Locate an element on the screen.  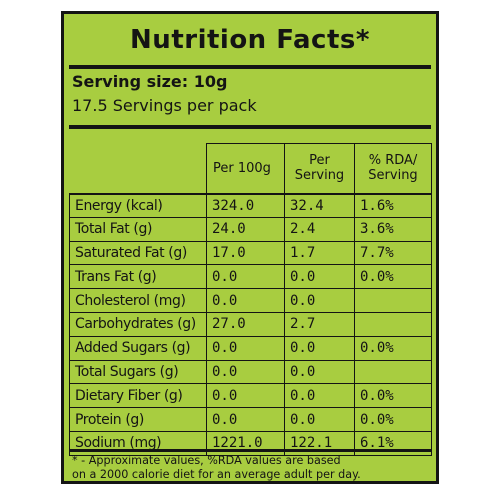
table-row: Dietary Fiber (g) 0.0 0.0 0.0% is located at coordinates (250, 396).